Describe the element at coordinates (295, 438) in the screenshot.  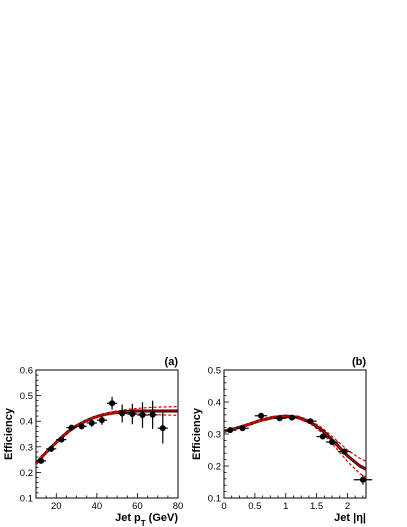
I see `fit-curve-fit-upper` at that location.